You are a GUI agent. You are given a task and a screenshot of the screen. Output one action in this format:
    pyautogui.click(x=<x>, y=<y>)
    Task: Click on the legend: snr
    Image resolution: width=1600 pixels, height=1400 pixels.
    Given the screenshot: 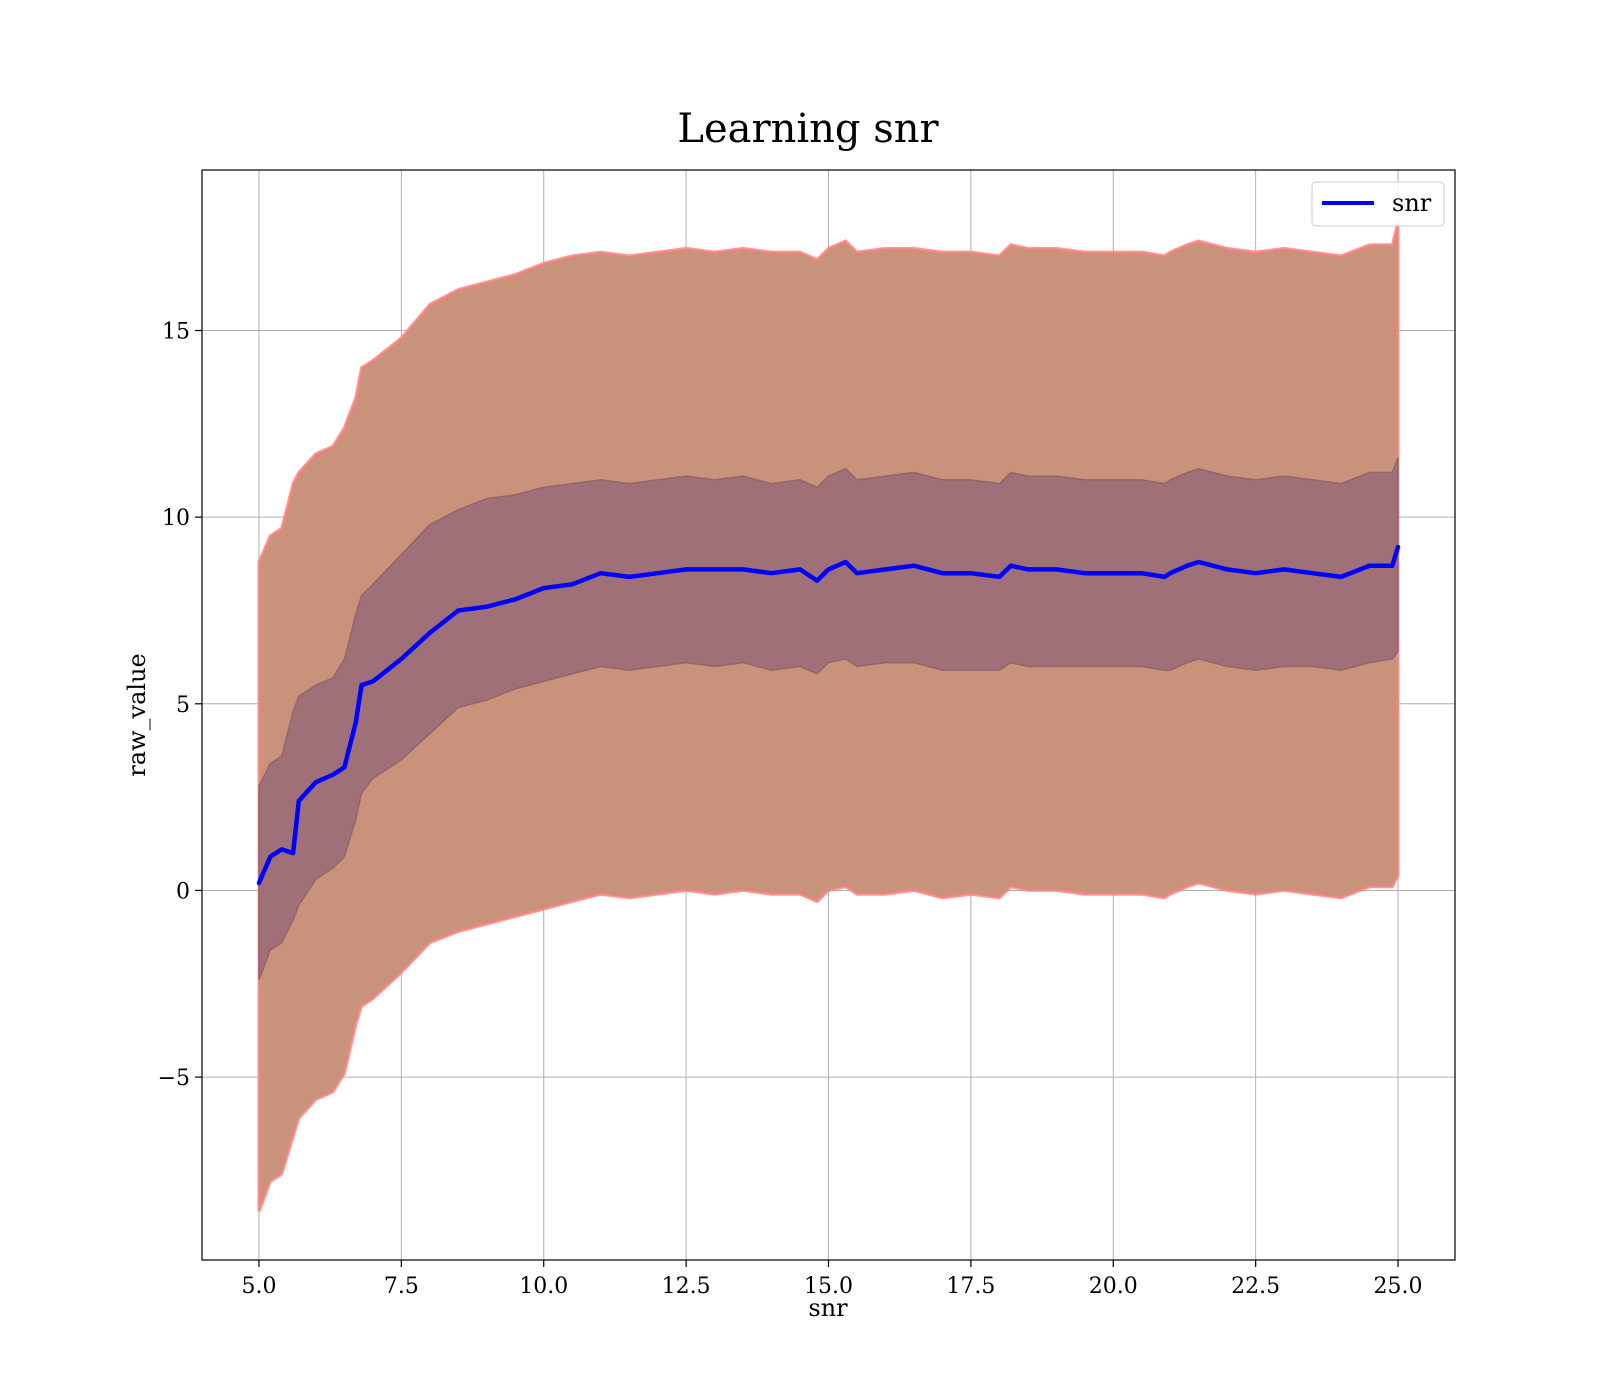 What is the action you would take?
    pyautogui.click(x=1378, y=204)
    